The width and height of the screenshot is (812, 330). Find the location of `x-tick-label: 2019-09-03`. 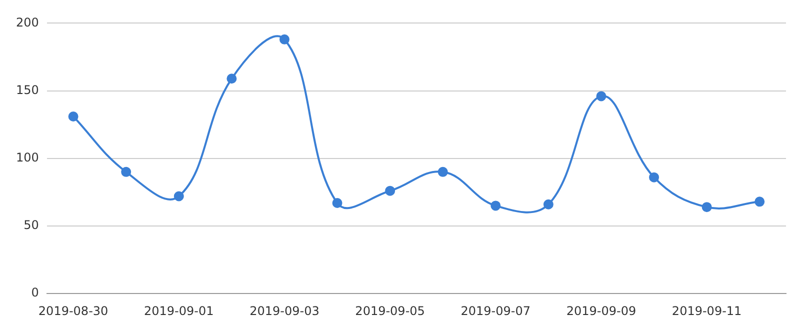

x-tick-label: 2019-09-03 is located at coordinates (285, 311).